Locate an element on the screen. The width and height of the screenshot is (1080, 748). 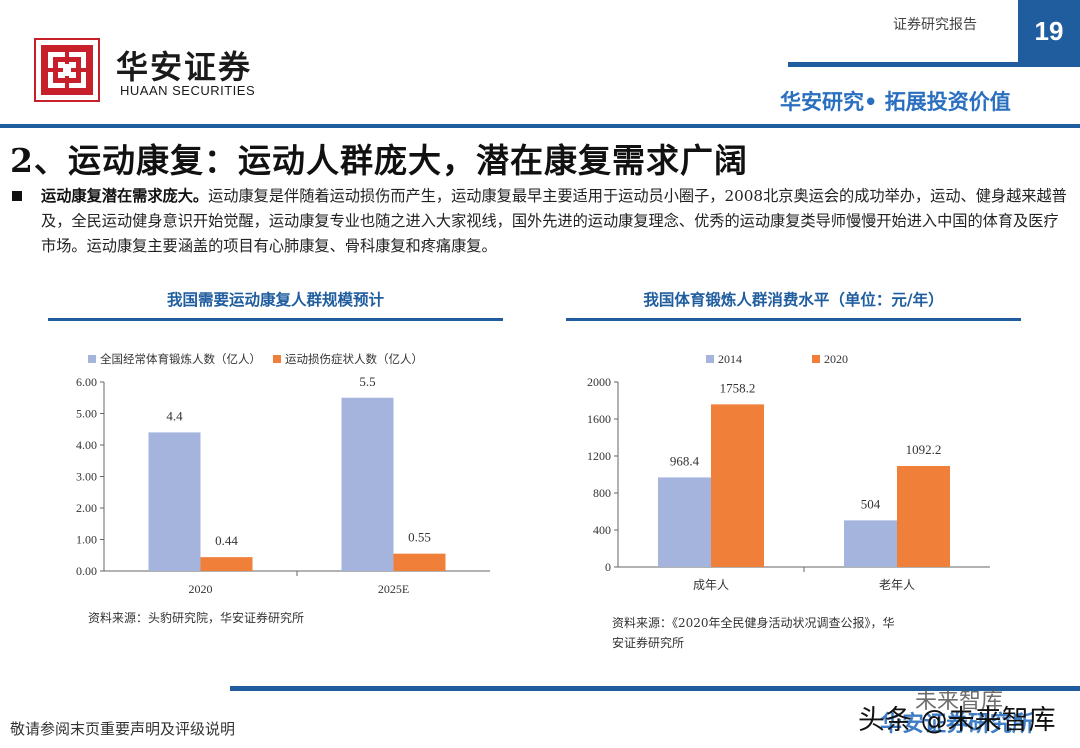
chart1-y-tick-label-3: 3.00 is located at coordinates (86, 477).